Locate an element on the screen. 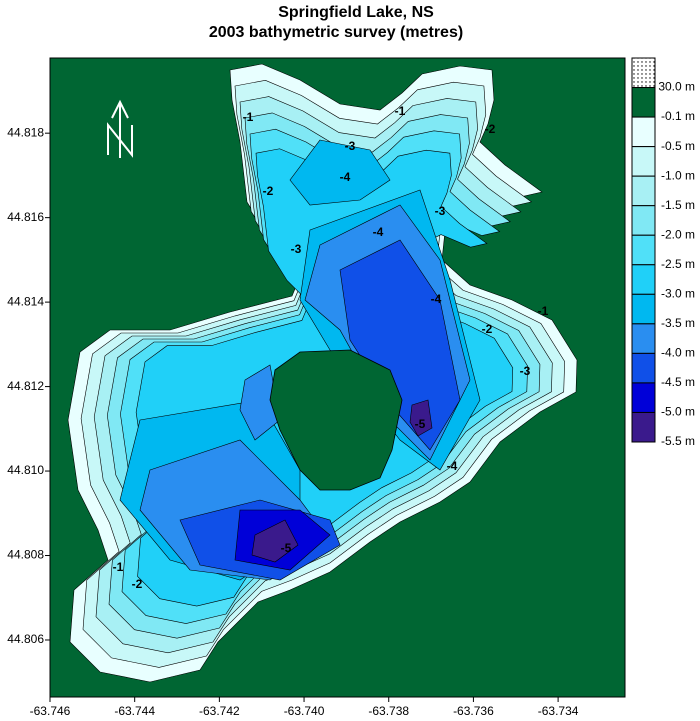 This screenshot has height=721, width=700. y-tick-label: 44.810 is located at coordinates (25, 470).